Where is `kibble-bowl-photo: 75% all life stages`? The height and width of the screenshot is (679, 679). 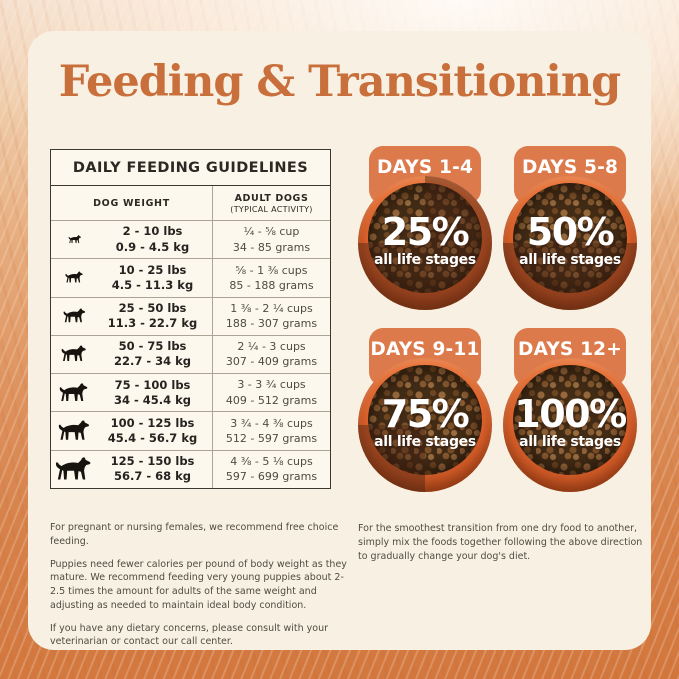
kibble-bowl-photo: 75% all life stages is located at coordinates (425, 425).